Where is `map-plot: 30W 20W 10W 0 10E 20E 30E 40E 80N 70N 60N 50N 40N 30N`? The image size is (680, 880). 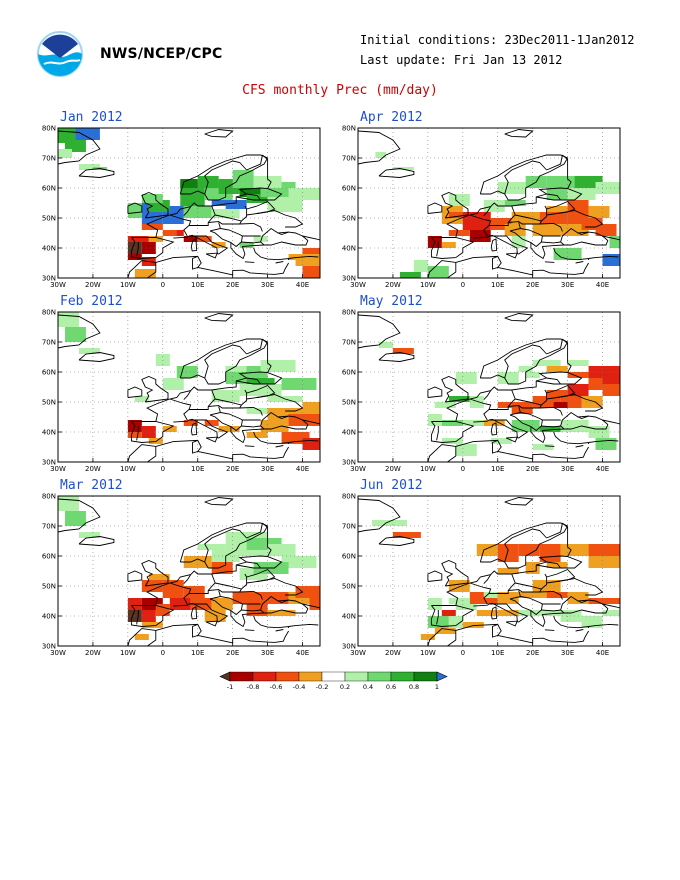 map-plot: 30W 20W 10W 0 10E 20E 30E 40E 80N 70N 60N 50N 40N 30N is located at coordinates (181, 575).